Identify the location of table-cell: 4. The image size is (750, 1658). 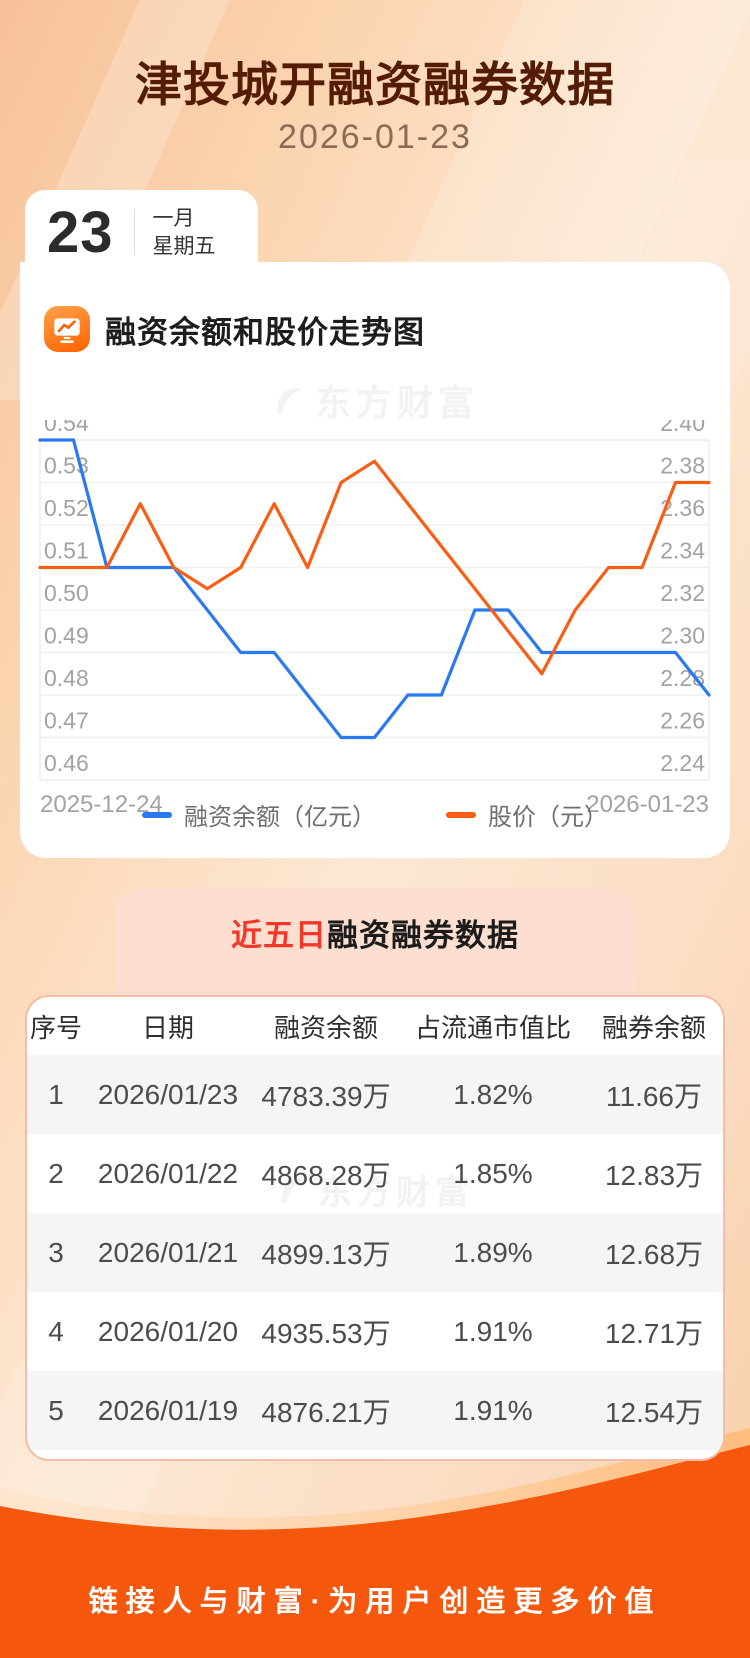
(56, 1331).